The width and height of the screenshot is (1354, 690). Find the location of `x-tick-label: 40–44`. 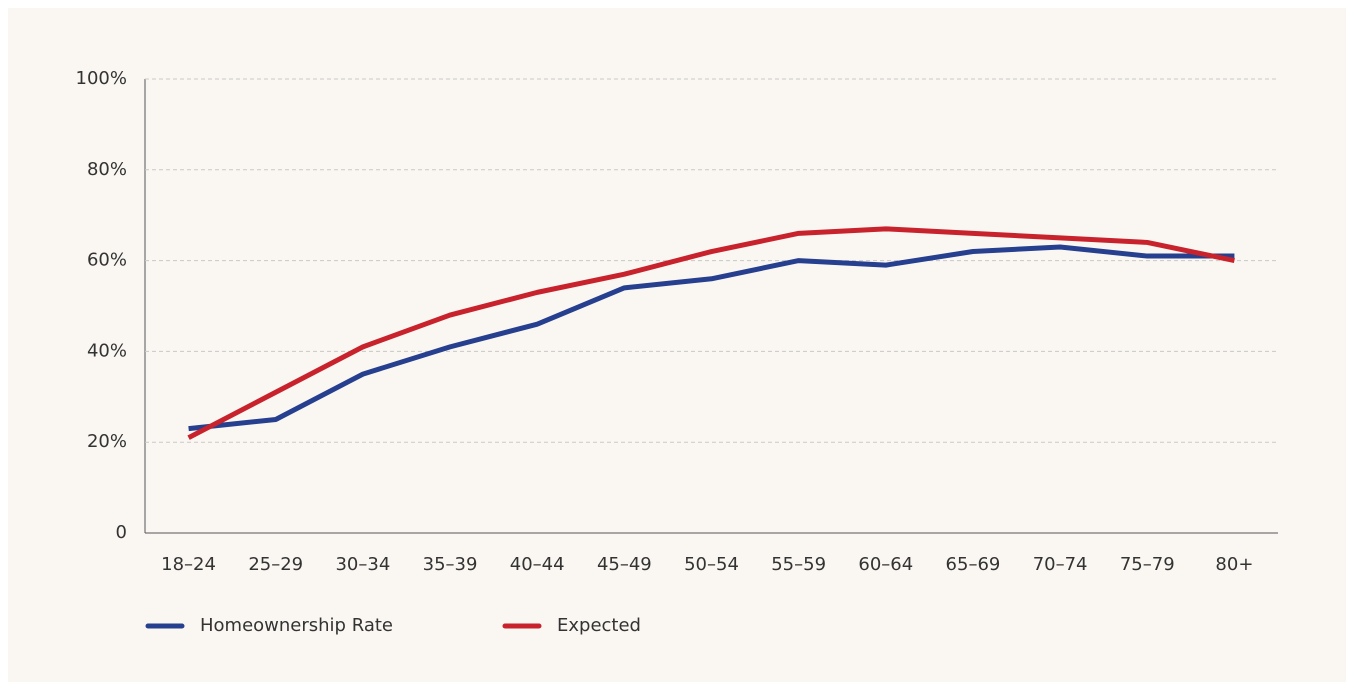

x-tick-label: 40–44 is located at coordinates (537, 564).